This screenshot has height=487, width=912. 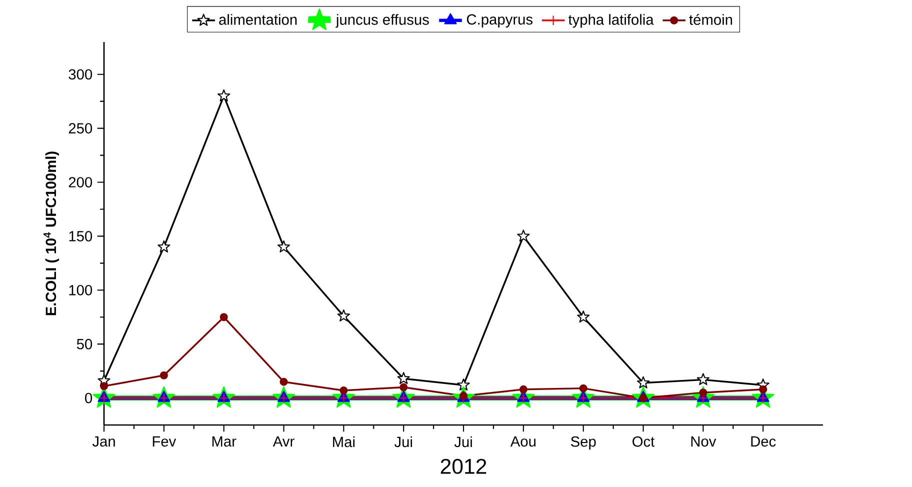 I want to click on x-tick-label: Oct, so click(x=643, y=441).